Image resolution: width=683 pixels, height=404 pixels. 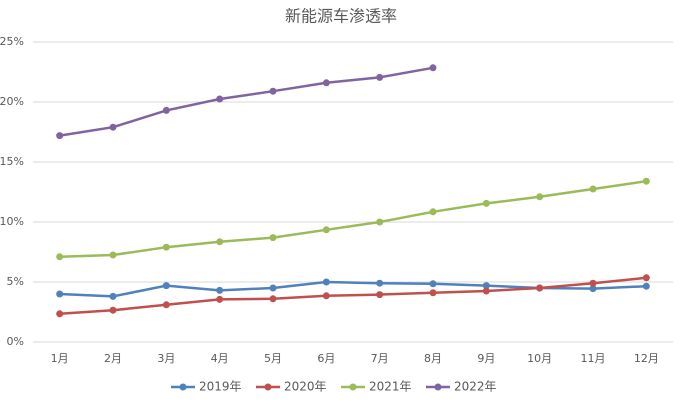 I want to click on x-tick-label: 9月, so click(x=486, y=358).